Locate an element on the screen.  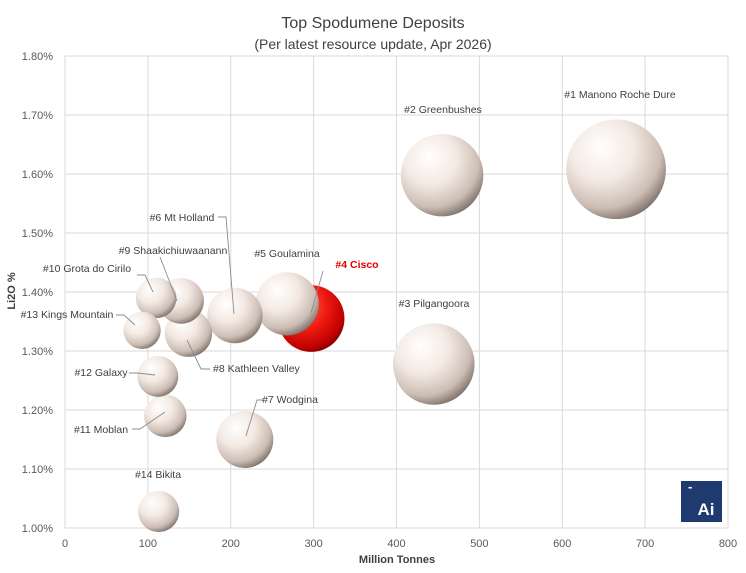
bubble-label: #12 Galaxy is located at coordinates (101, 373).